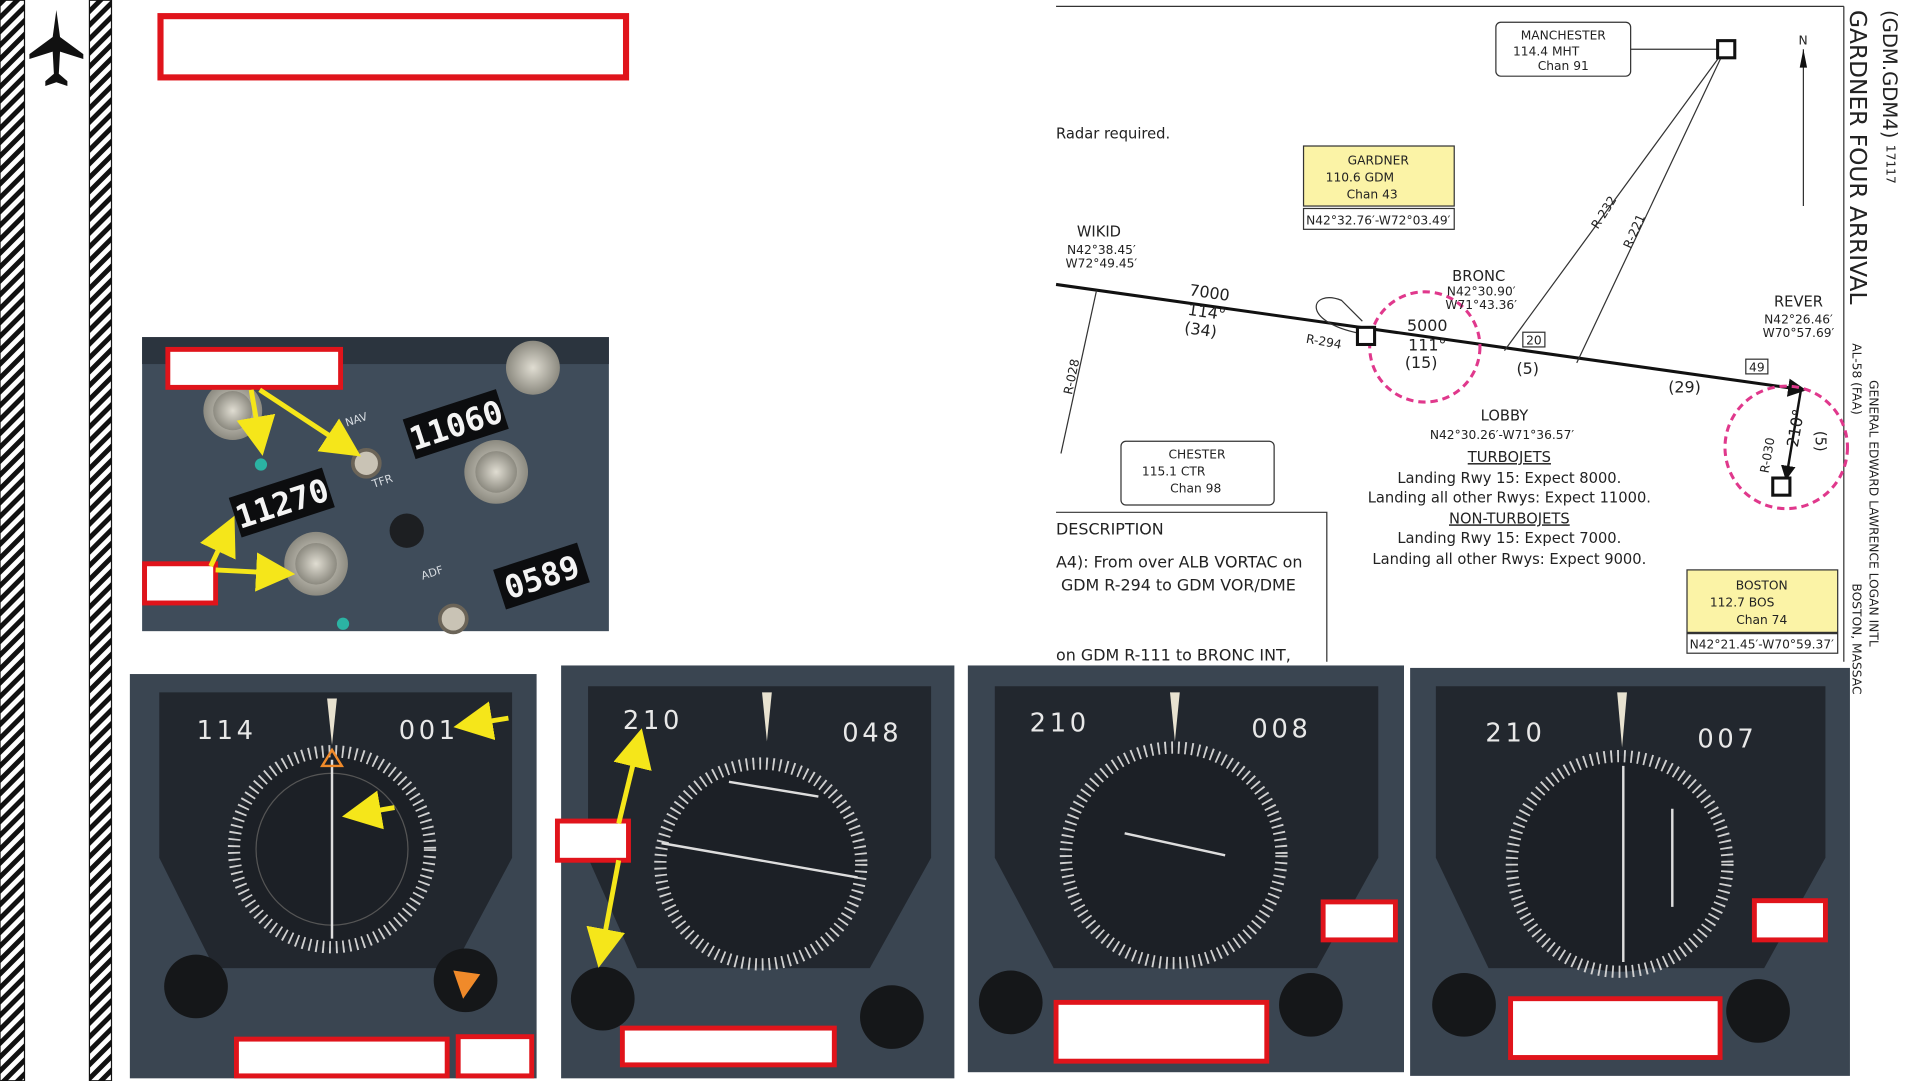 This screenshot has height=1081, width=1921. I want to click on fix-name: LOBBY, so click(1505, 415).